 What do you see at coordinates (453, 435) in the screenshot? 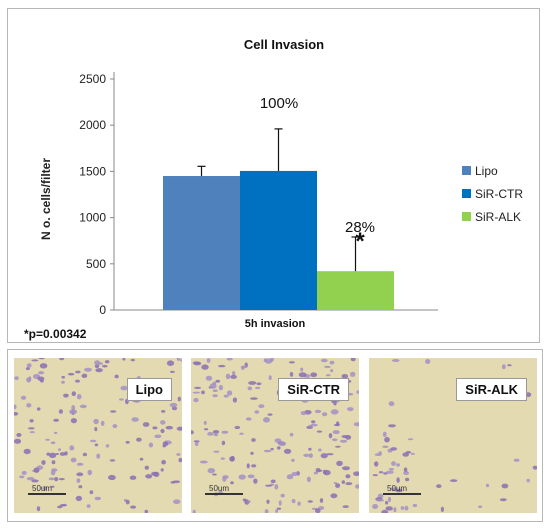
I see `micrograph-sir-alk: SiR-ALK 50um` at bounding box center [453, 435].